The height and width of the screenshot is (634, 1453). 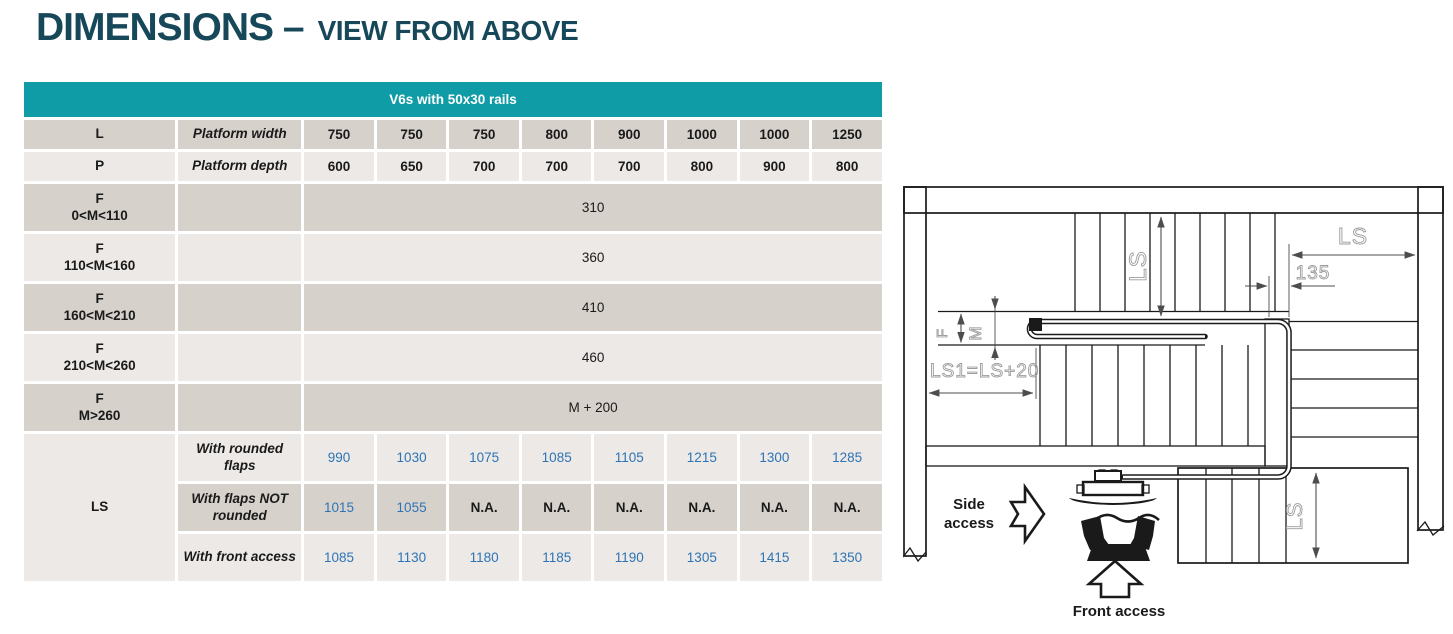 I want to click on side-access-arrow-icon, so click(x=1027, y=514).